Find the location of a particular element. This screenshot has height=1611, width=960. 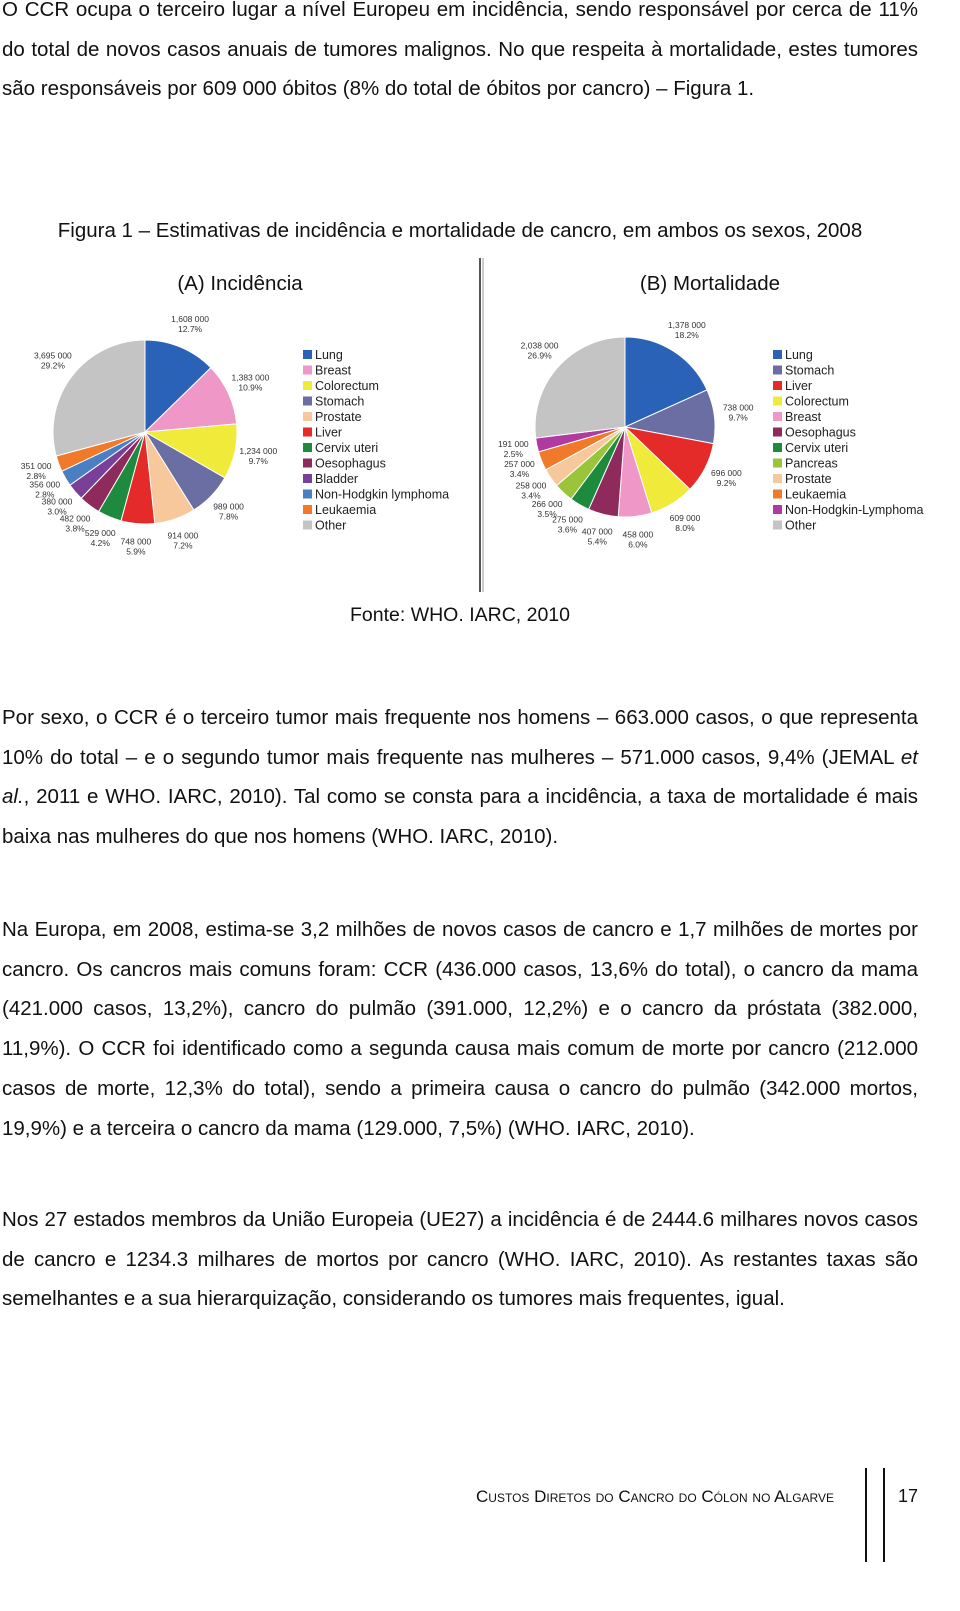

slice-count-label: 914 000 is located at coordinates (183, 536).